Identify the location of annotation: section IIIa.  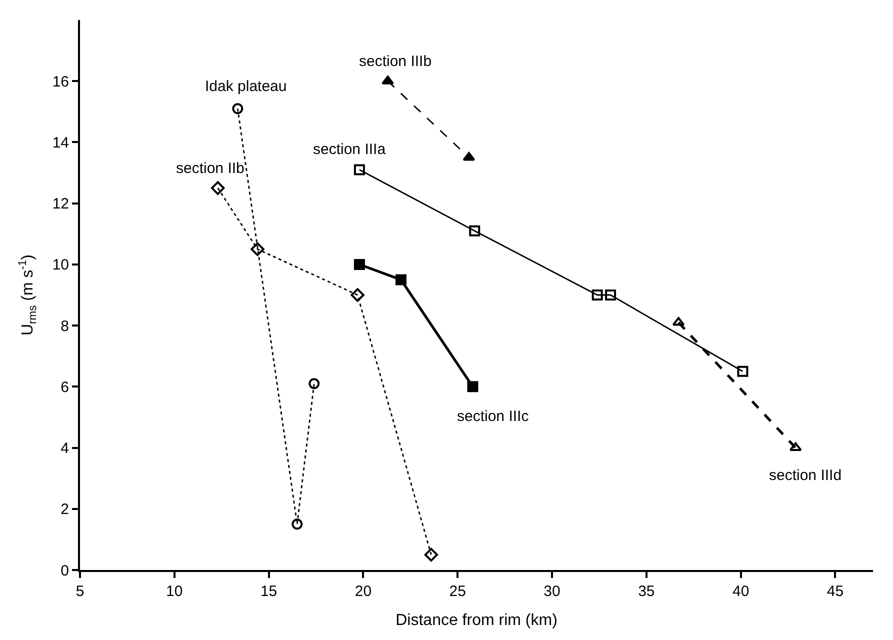
(349, 149).